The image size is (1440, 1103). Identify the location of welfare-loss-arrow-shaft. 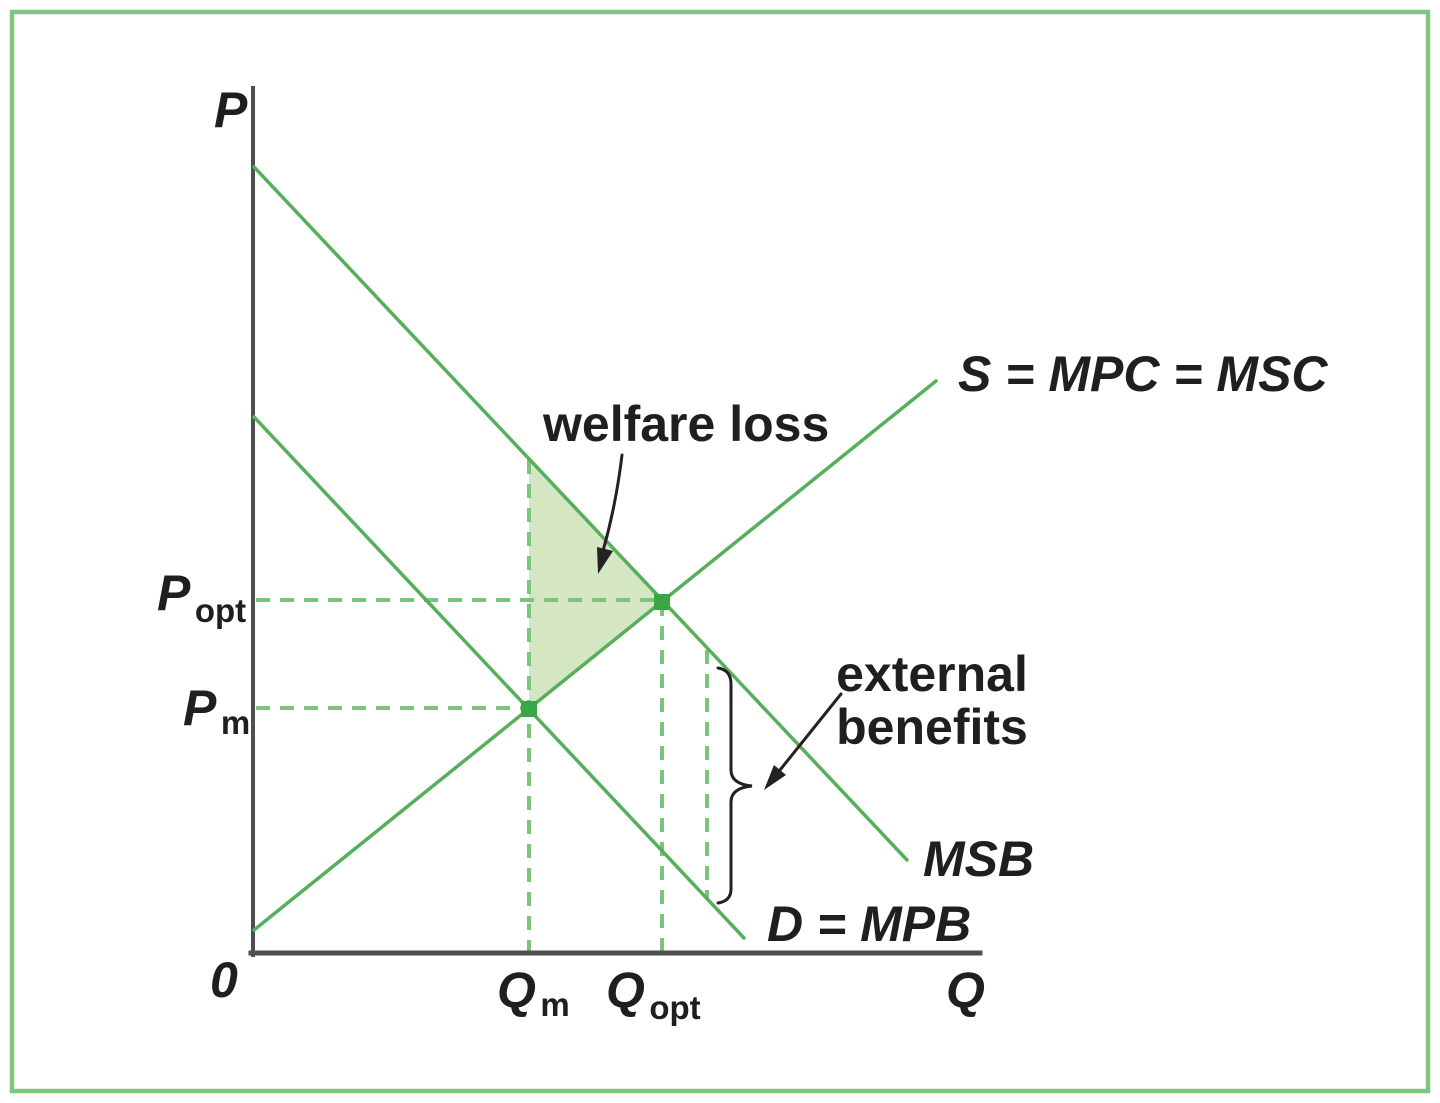
(612, 503).